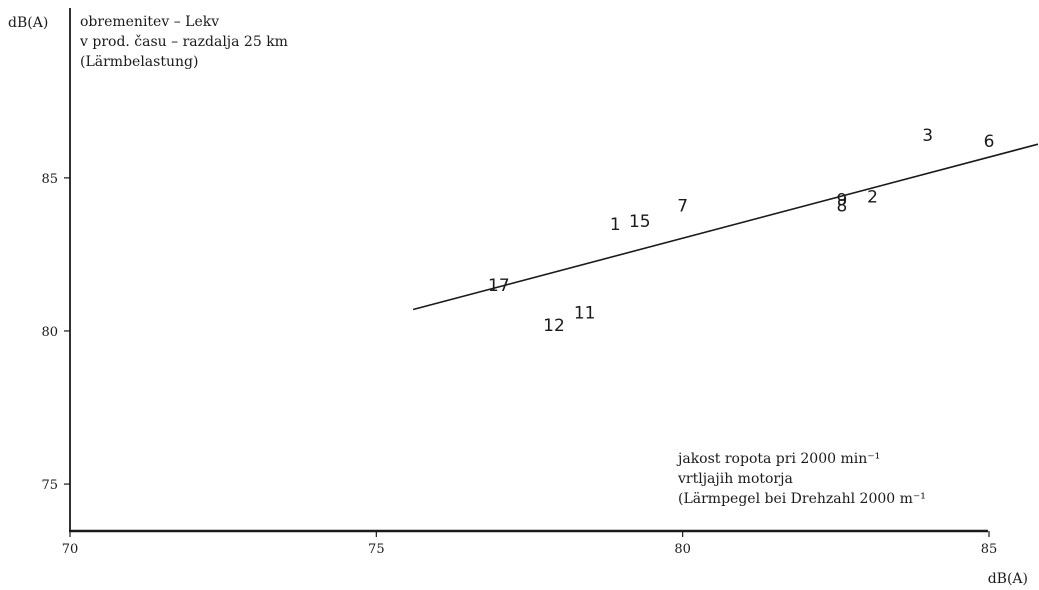  Describe the element at coordinates (49, 485) in the screenshot. I see `y-tick-label: 75` at that location.